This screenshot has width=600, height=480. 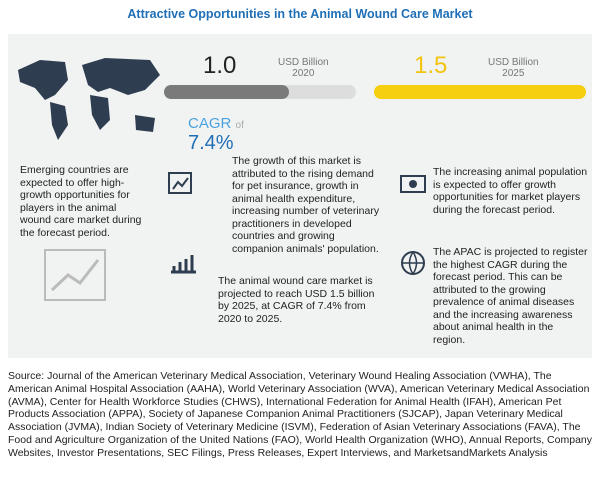 What do you see at coordinates (75, 275) in the screenshot?
I see `chart-icon` at bounding box center [75, 275].